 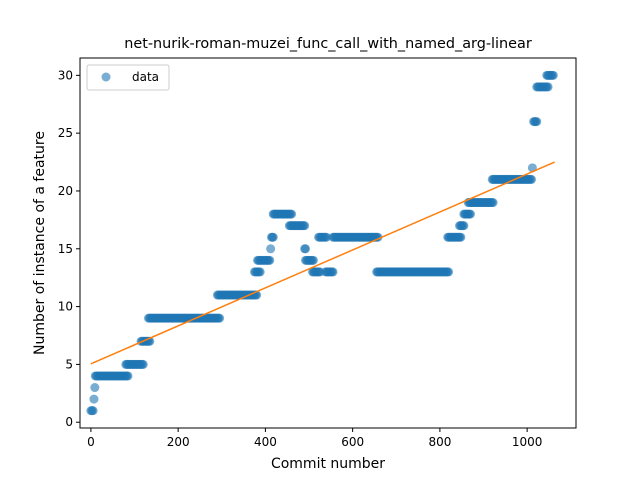 I want to click on legend: data, so click(x=128, y=77).